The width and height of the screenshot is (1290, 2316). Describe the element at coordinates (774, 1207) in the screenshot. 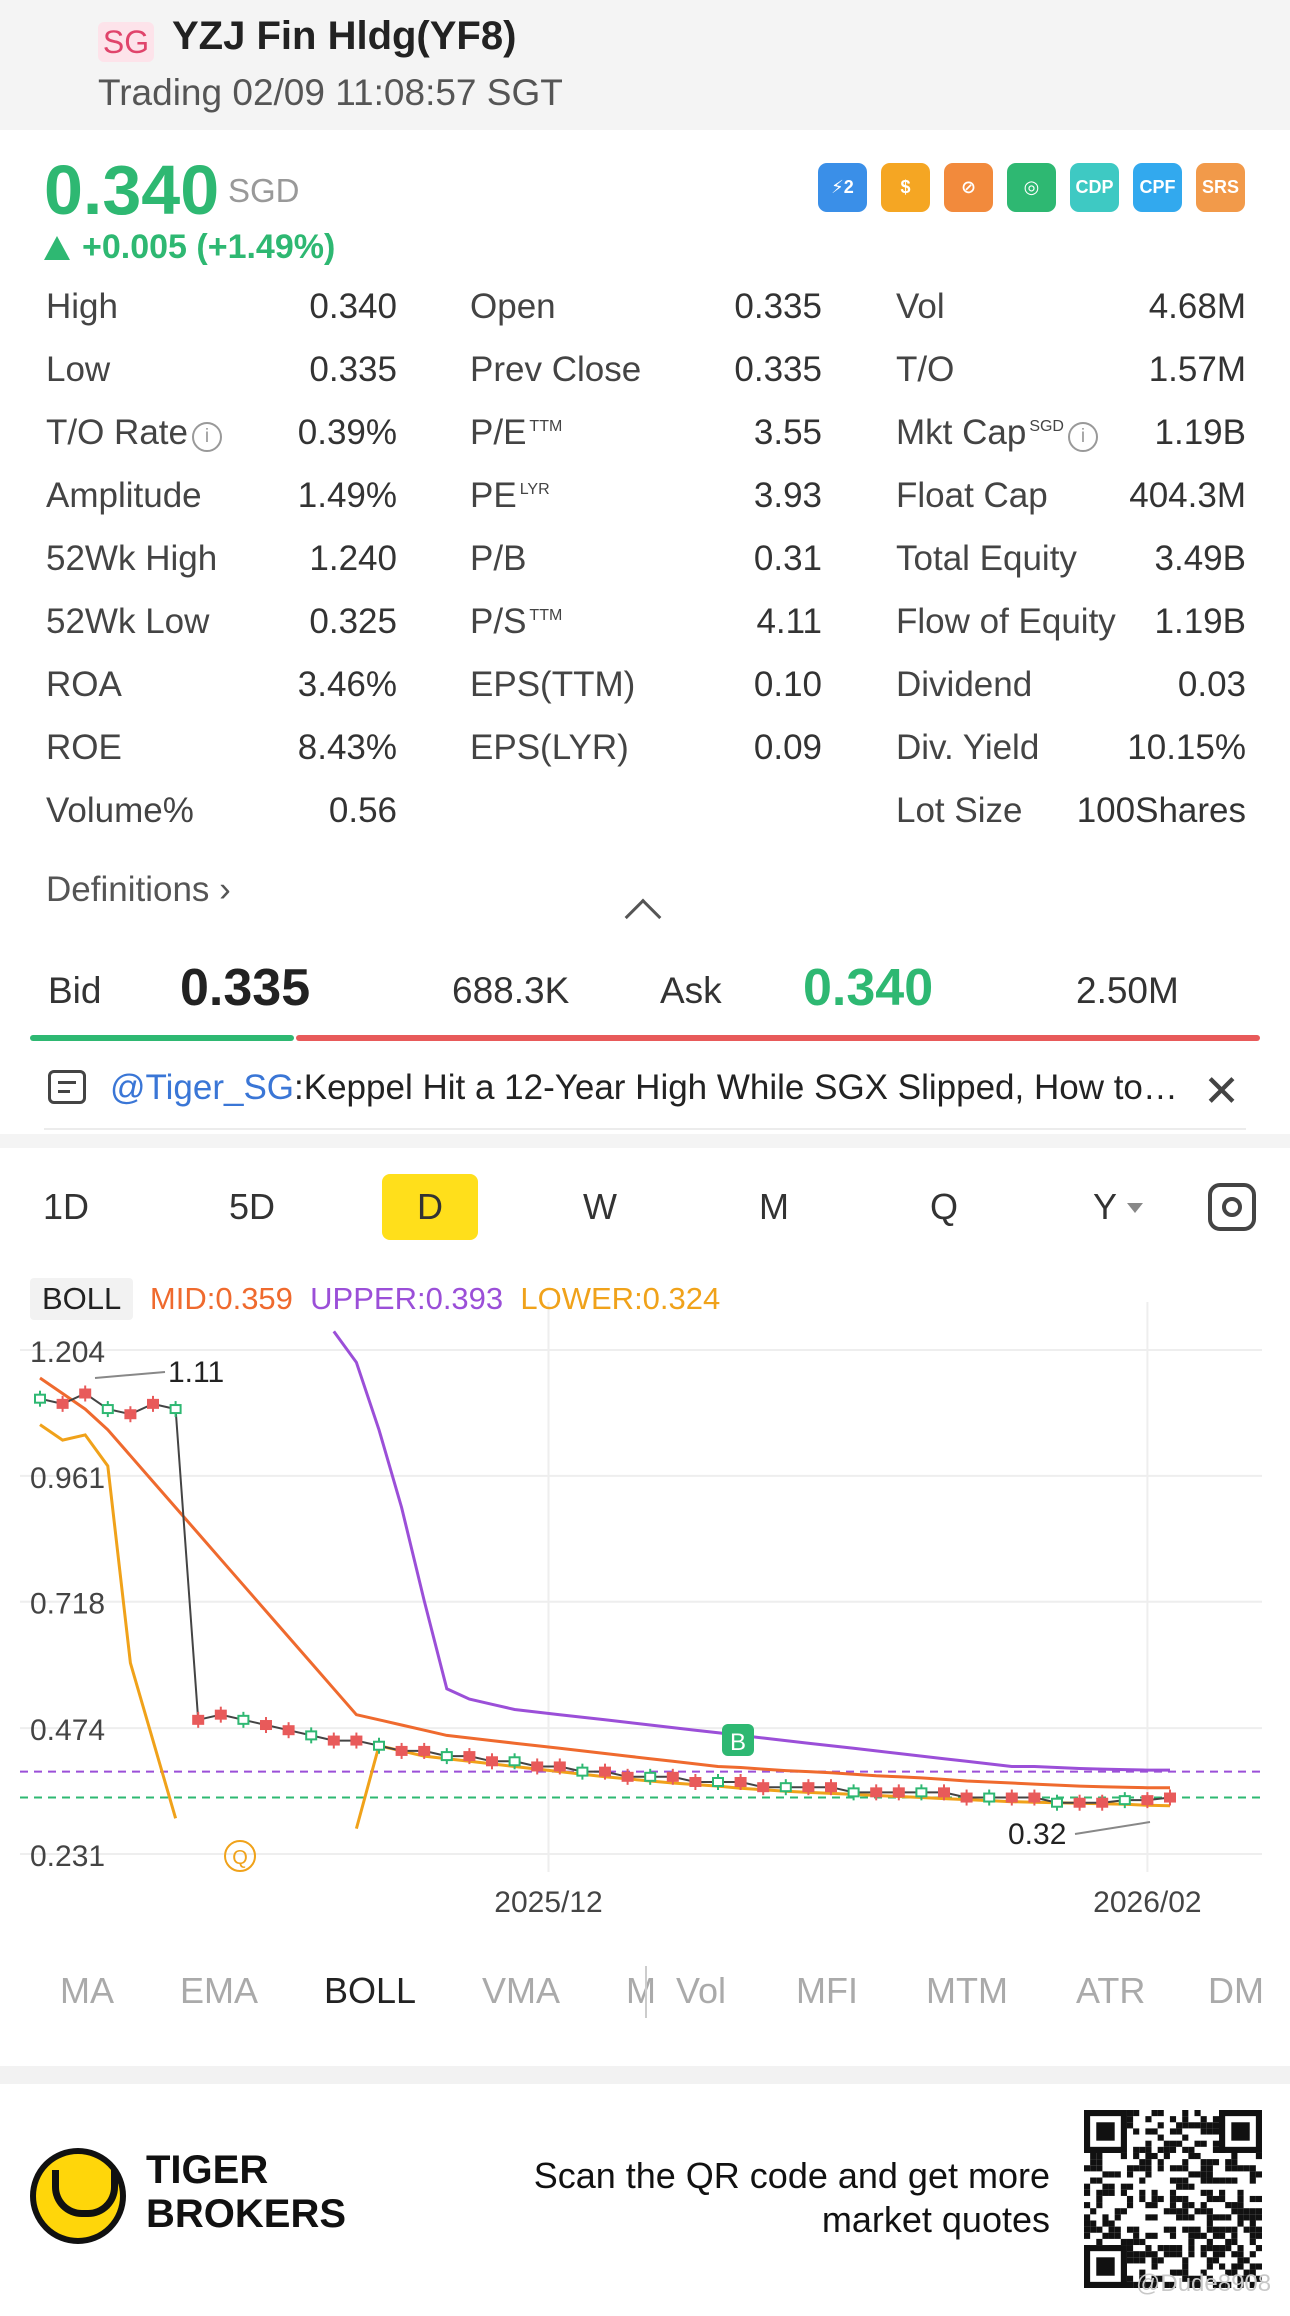

I see `tab-m: M` at that location.